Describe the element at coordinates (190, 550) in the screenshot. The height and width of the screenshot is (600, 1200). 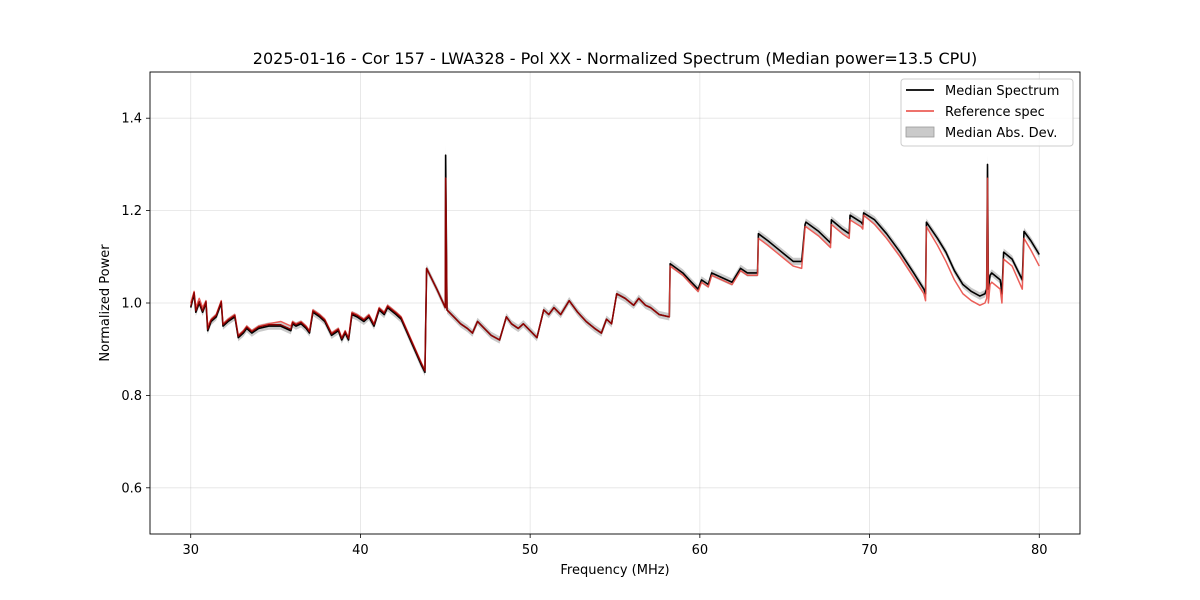
I see `x-tick-label: 30` at that location.